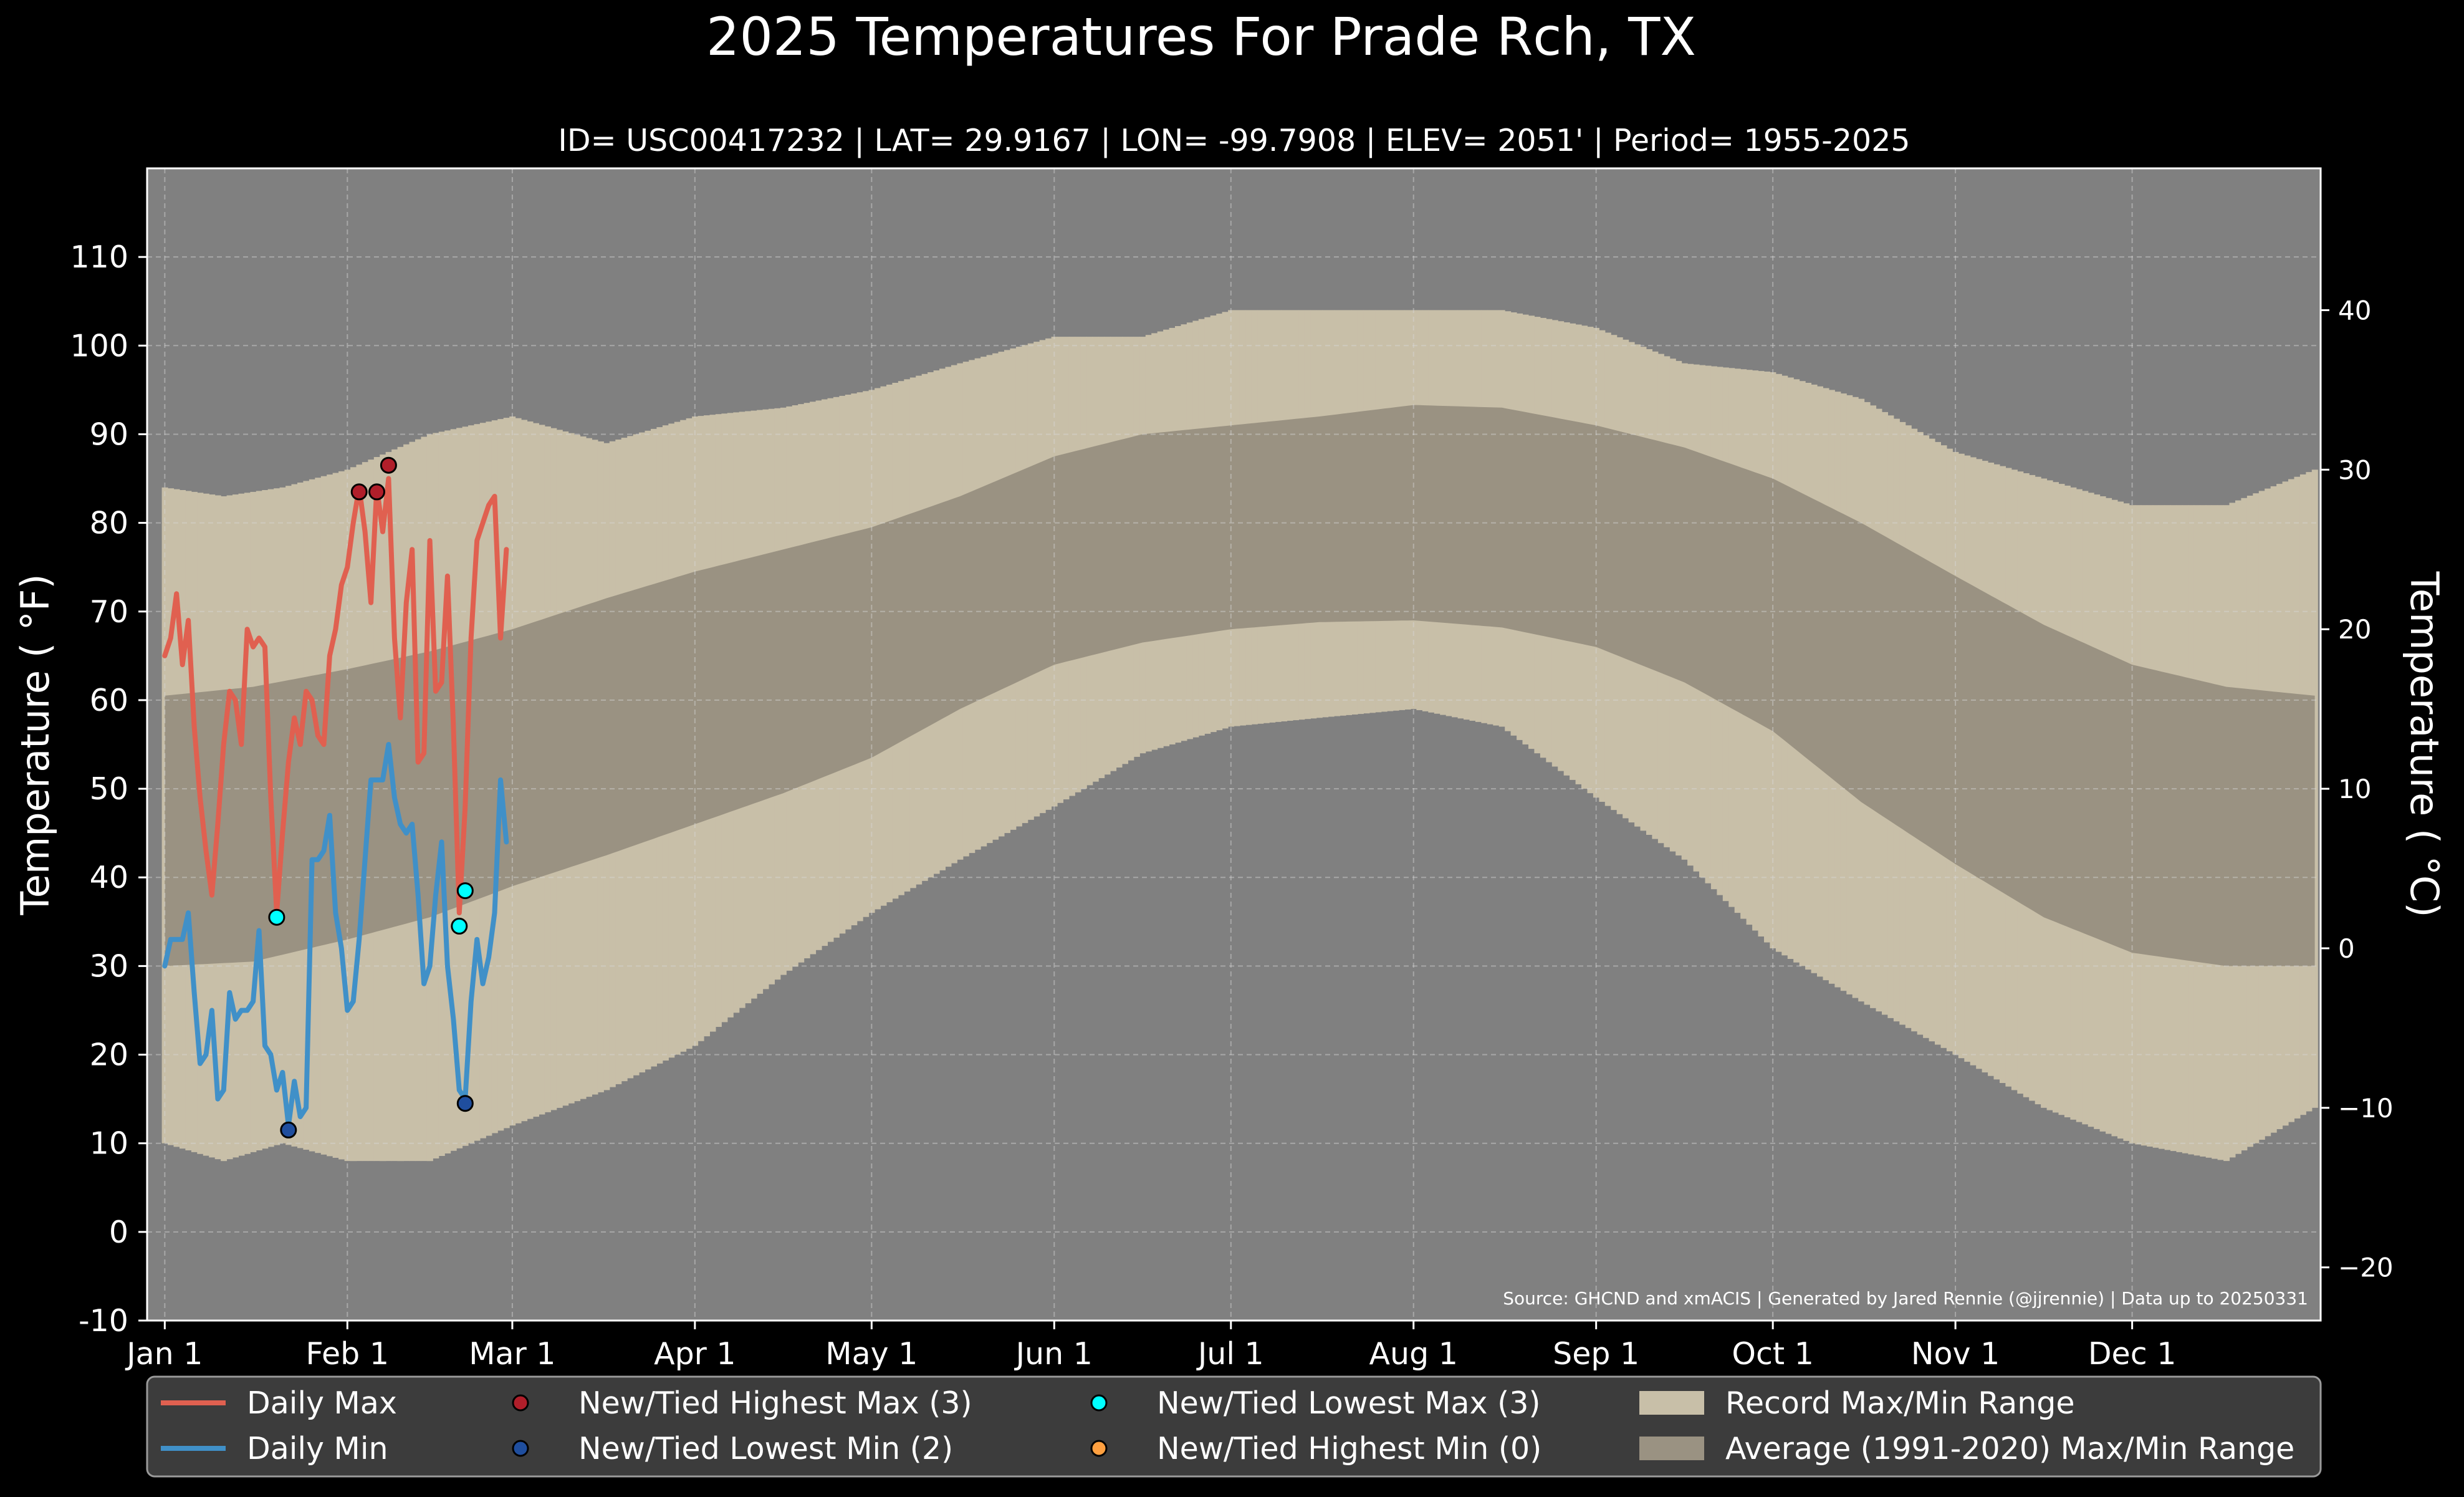  I want to click on series-line-daily-max, so click(335, 696).